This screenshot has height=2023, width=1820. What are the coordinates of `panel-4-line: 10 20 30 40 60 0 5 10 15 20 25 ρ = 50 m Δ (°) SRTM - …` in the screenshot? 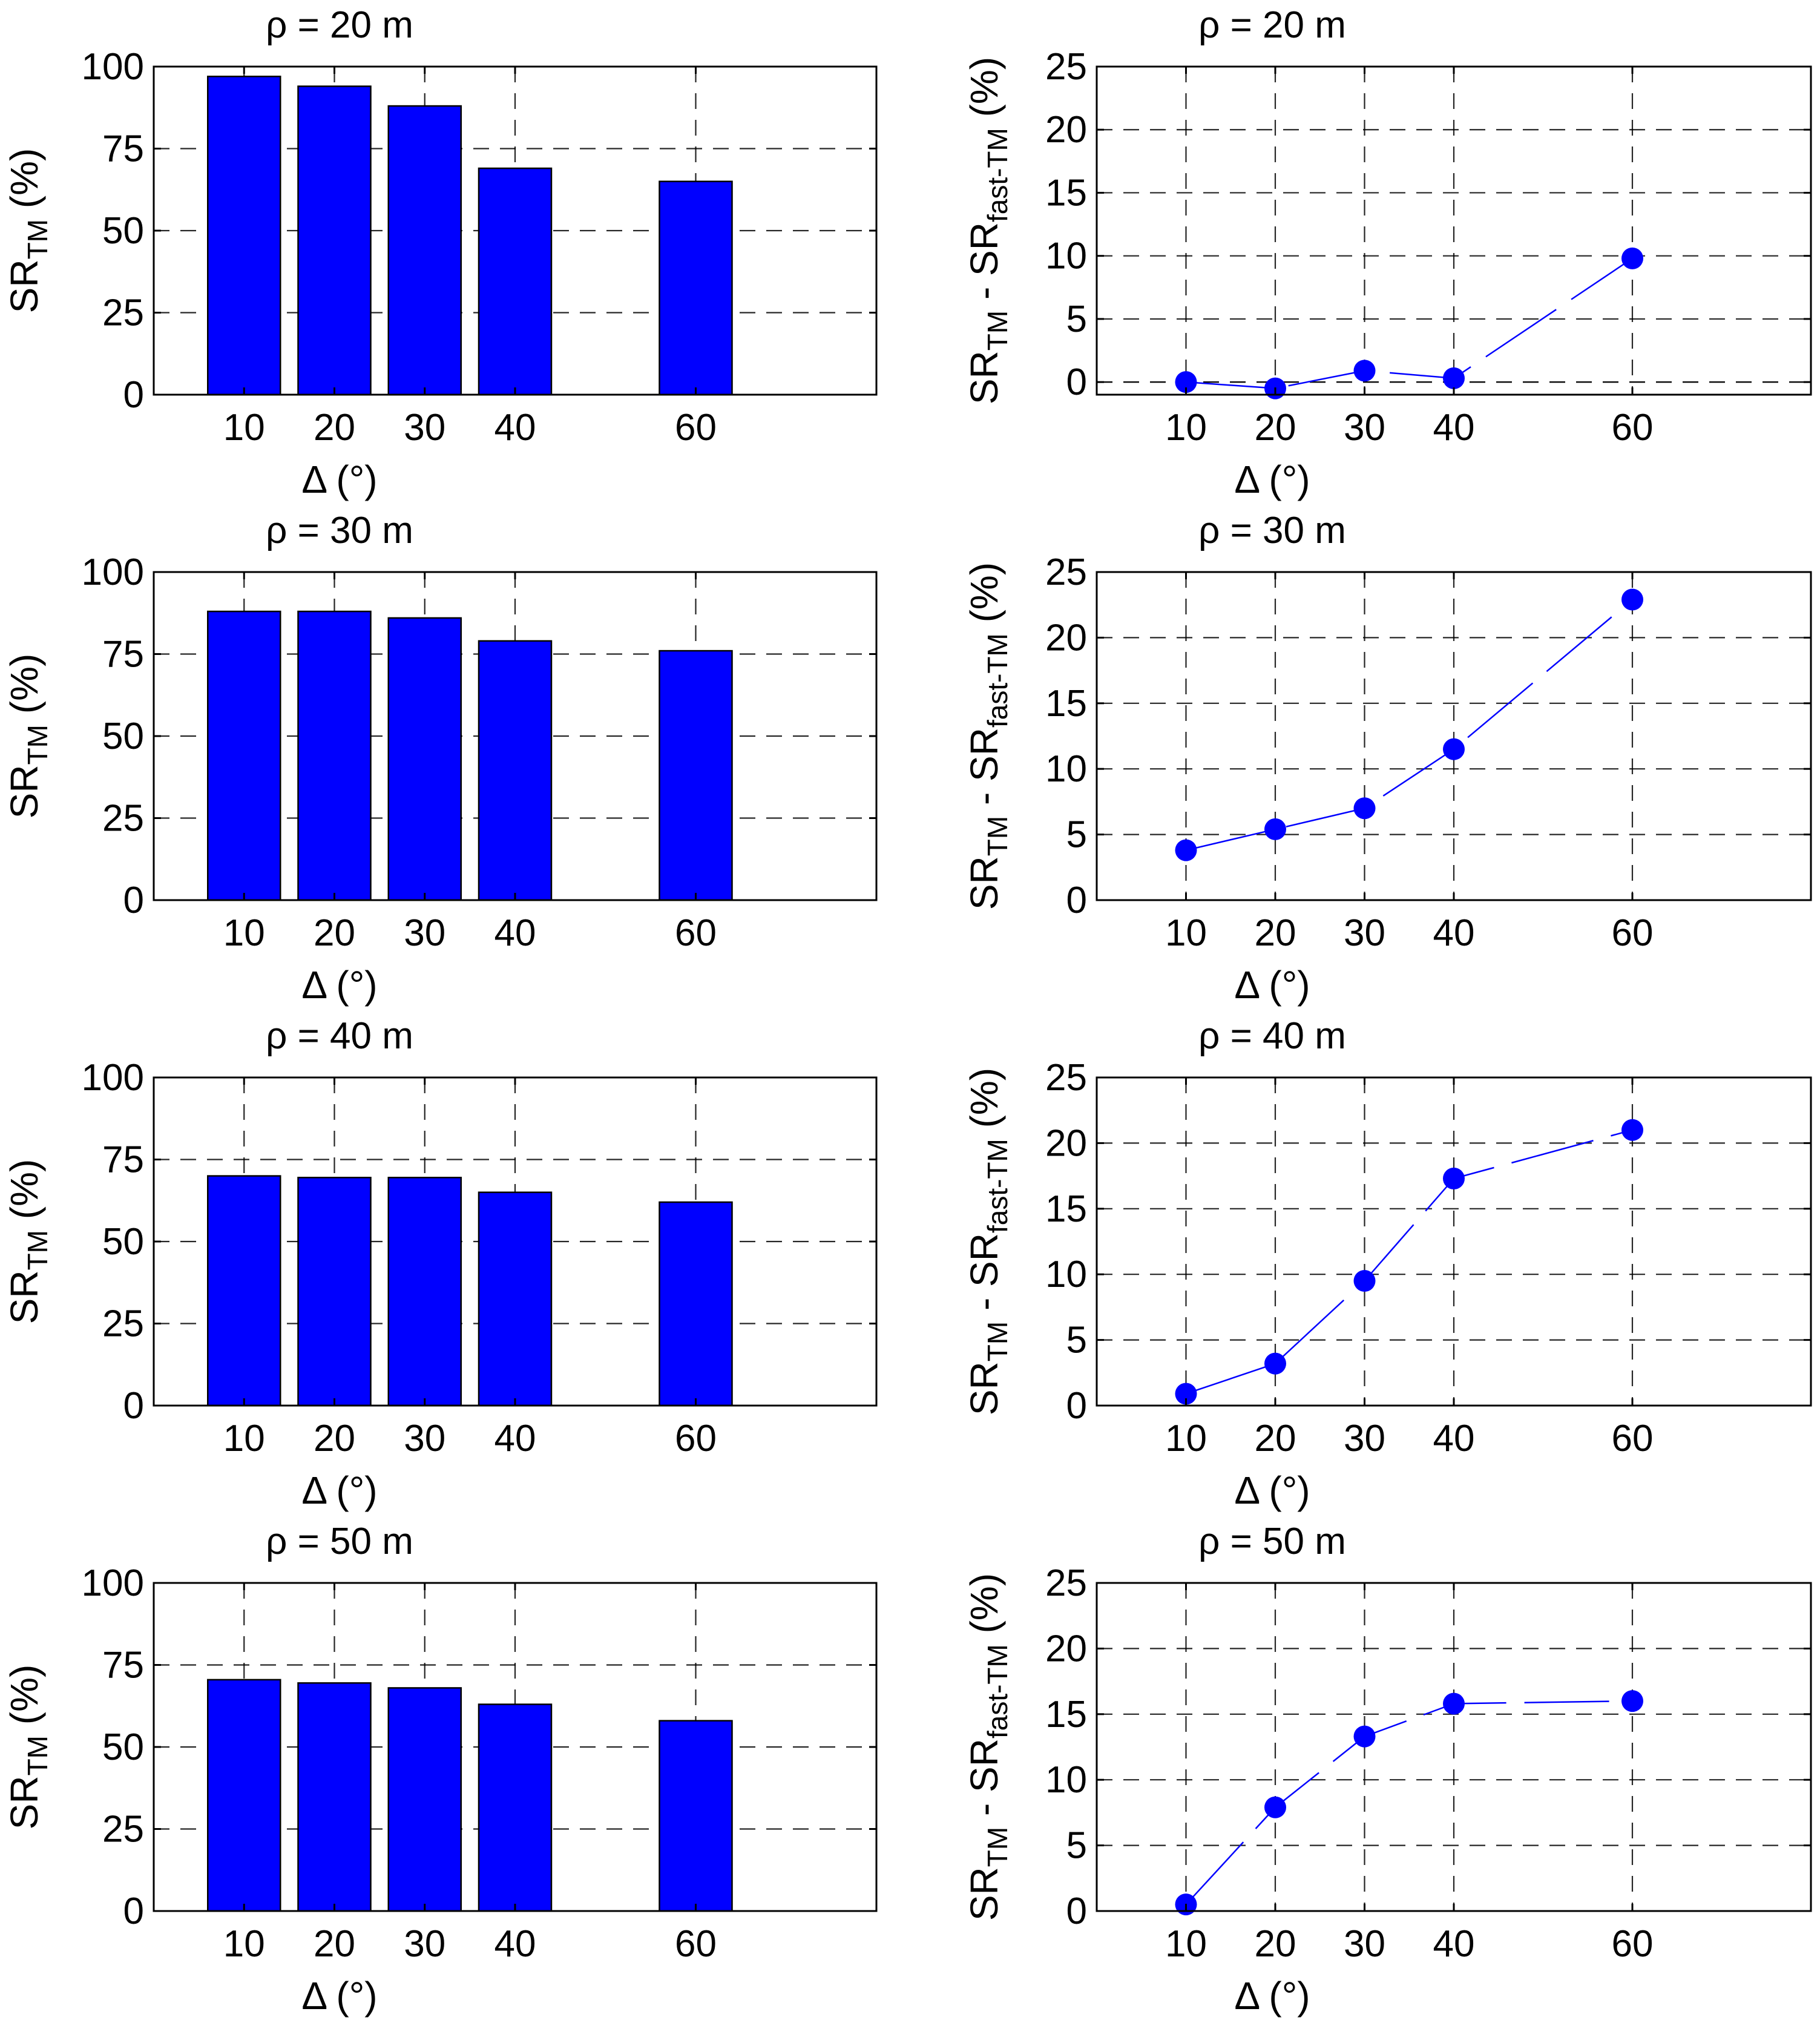 It's located at (1387, 1769).